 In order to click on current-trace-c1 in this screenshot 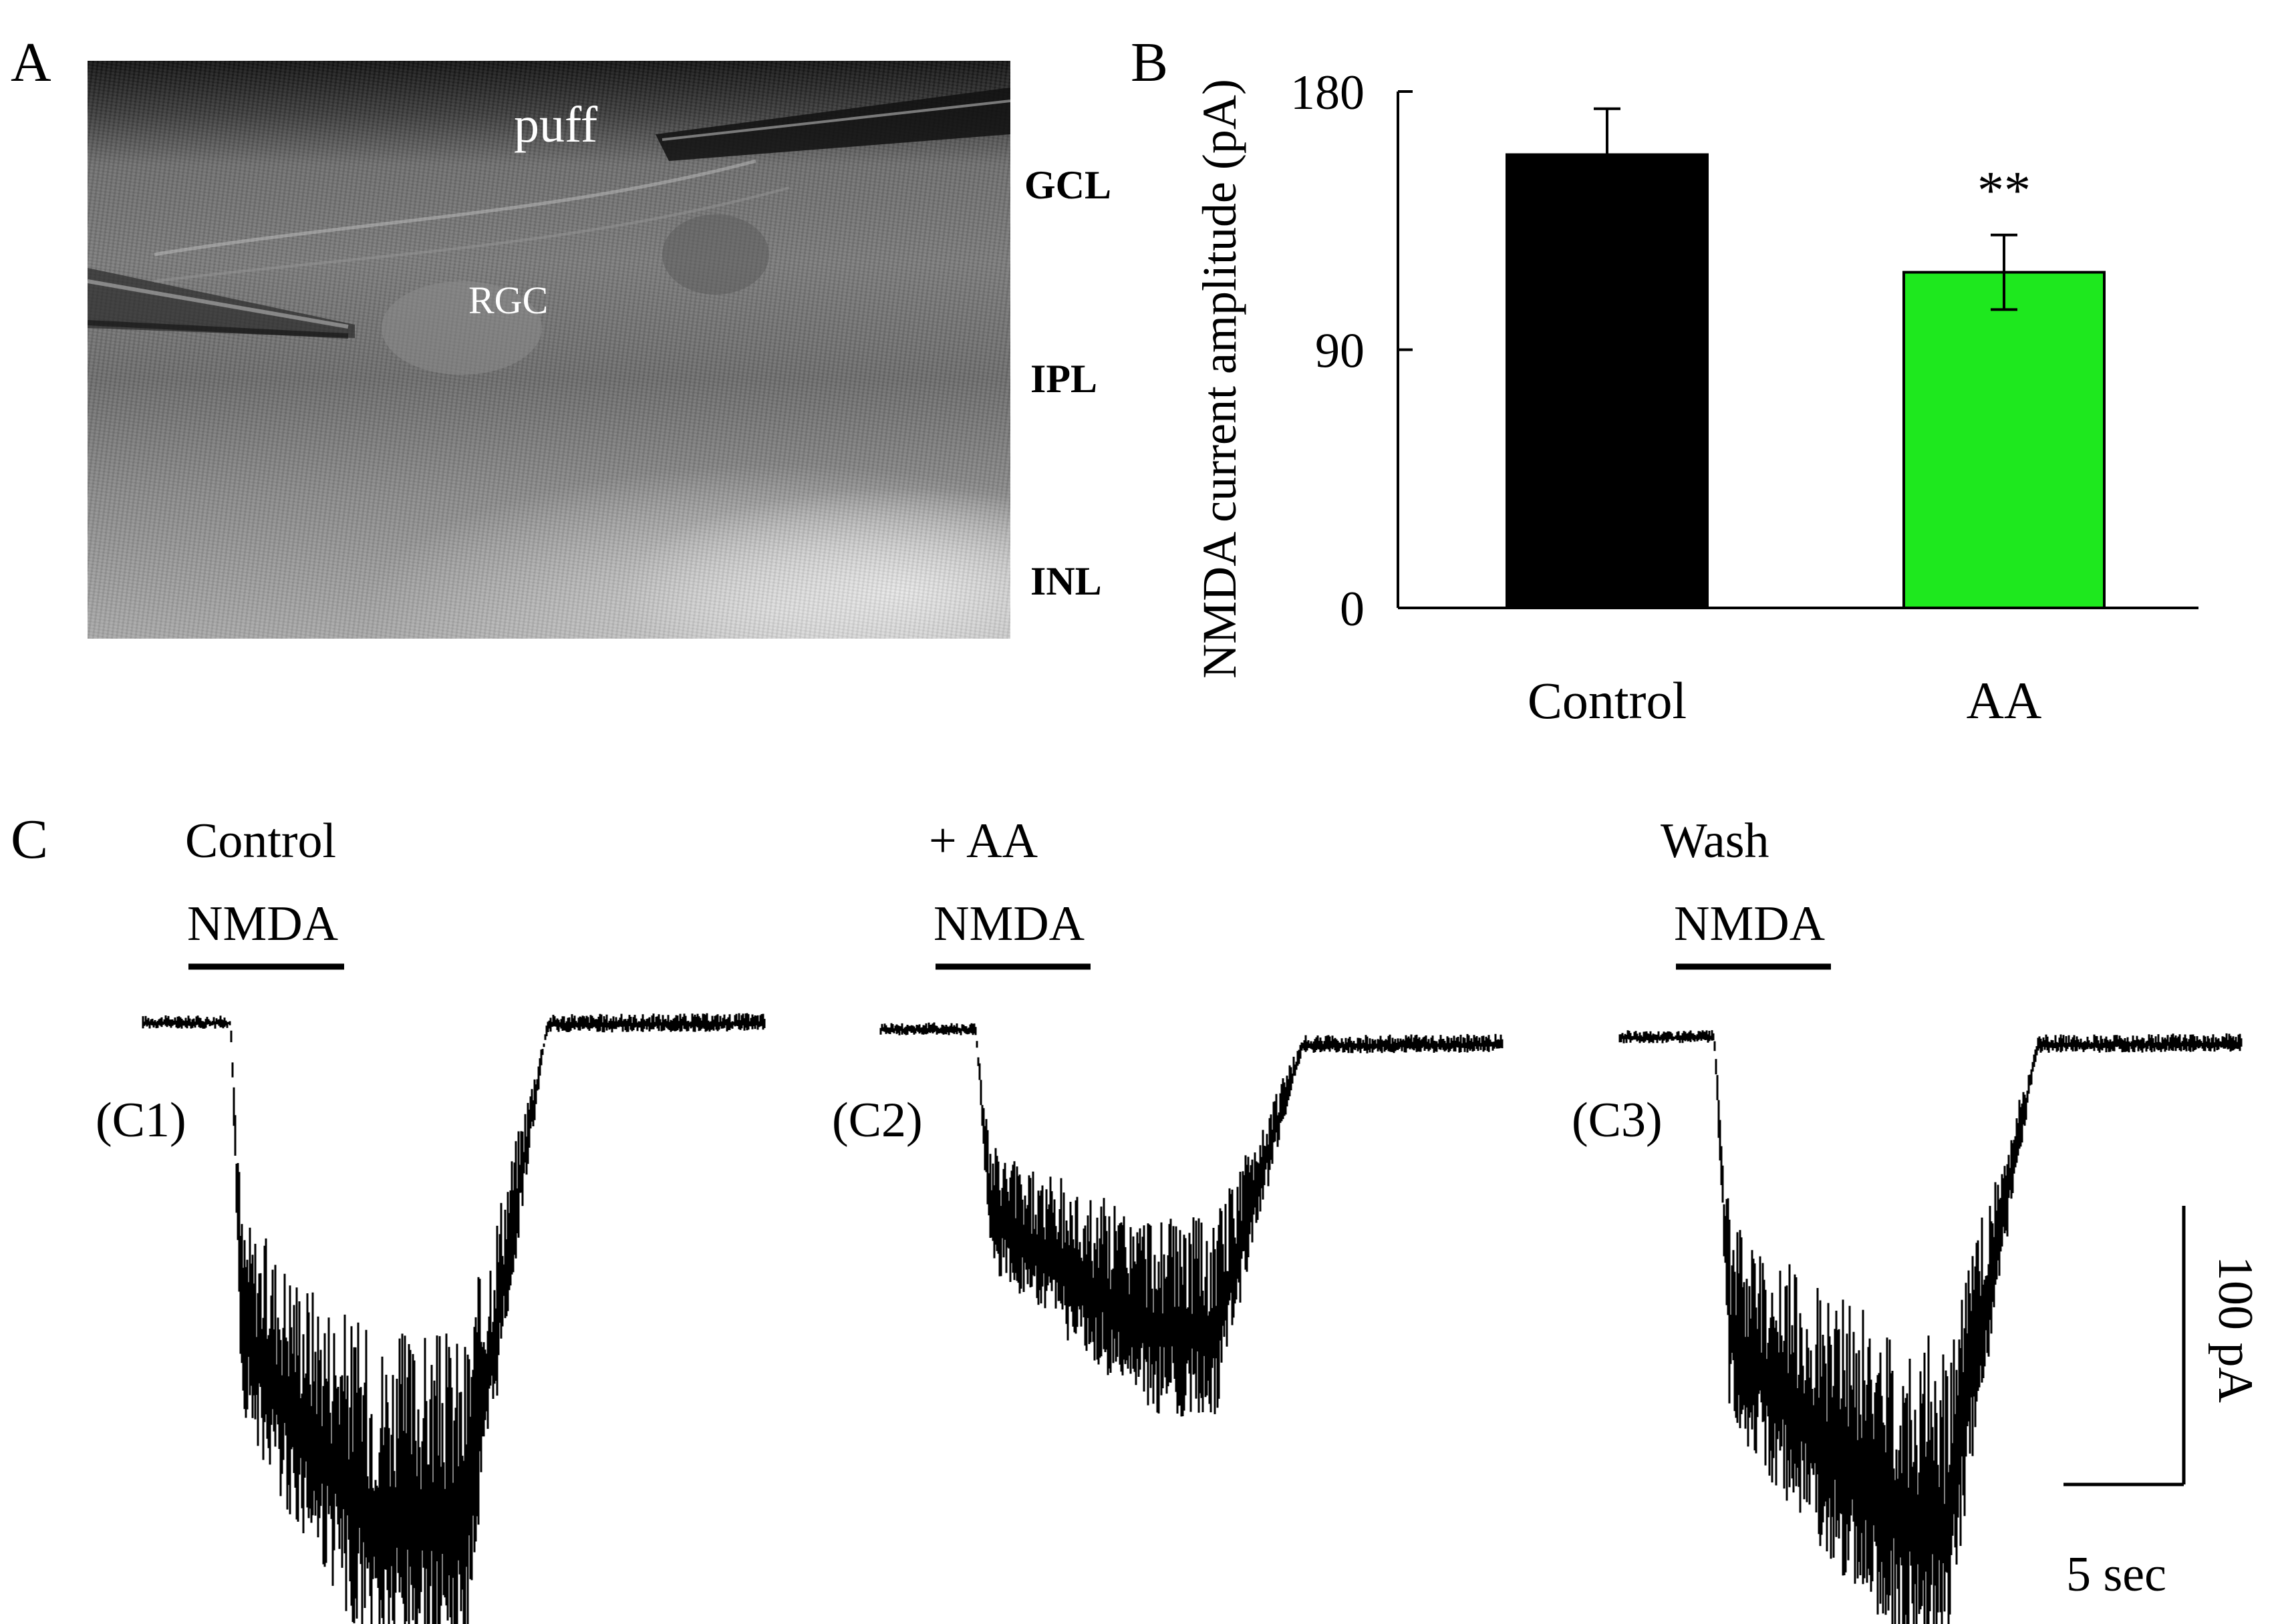, I will do `click(454, 1318)`.